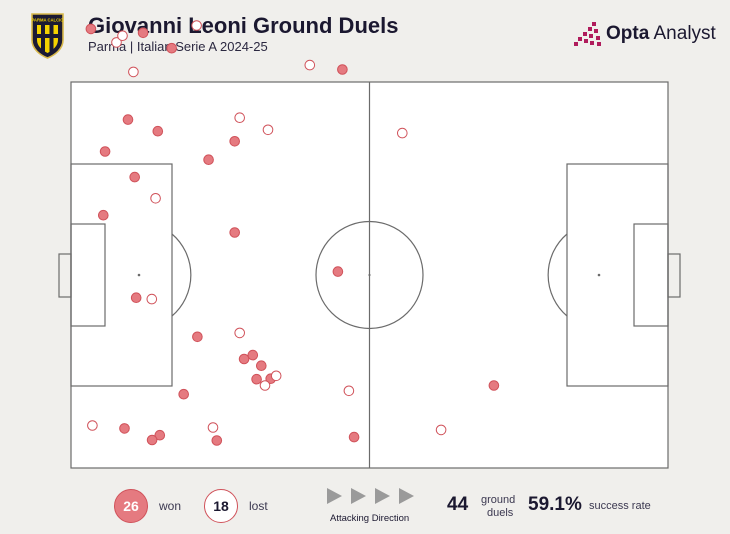 This screenshot has width=730, height=534. I want to click on right-penalty-spot, so click(599, 275).